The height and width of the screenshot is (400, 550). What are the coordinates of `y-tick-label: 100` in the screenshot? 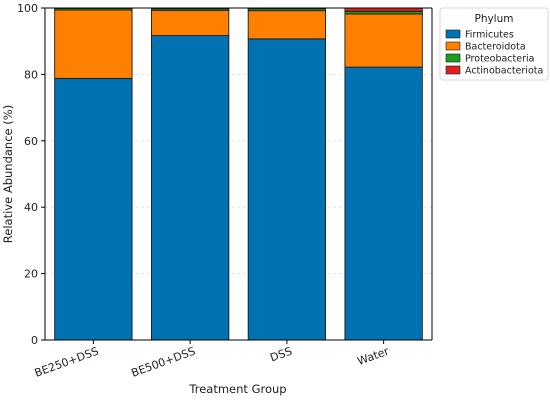 It's located at (27, 8).